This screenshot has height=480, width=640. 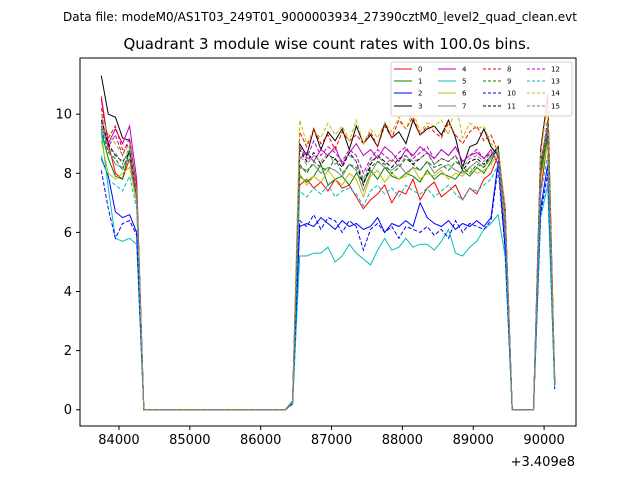 I want to click on legend-label-1: 1, so click(x=420, y=82).